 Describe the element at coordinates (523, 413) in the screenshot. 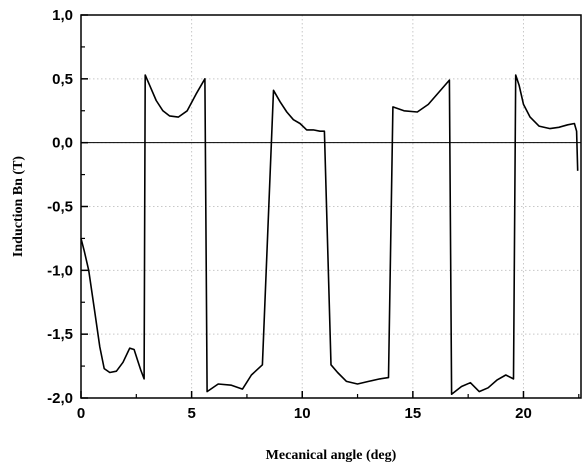

I see `x-tick-label: 20` at that location.